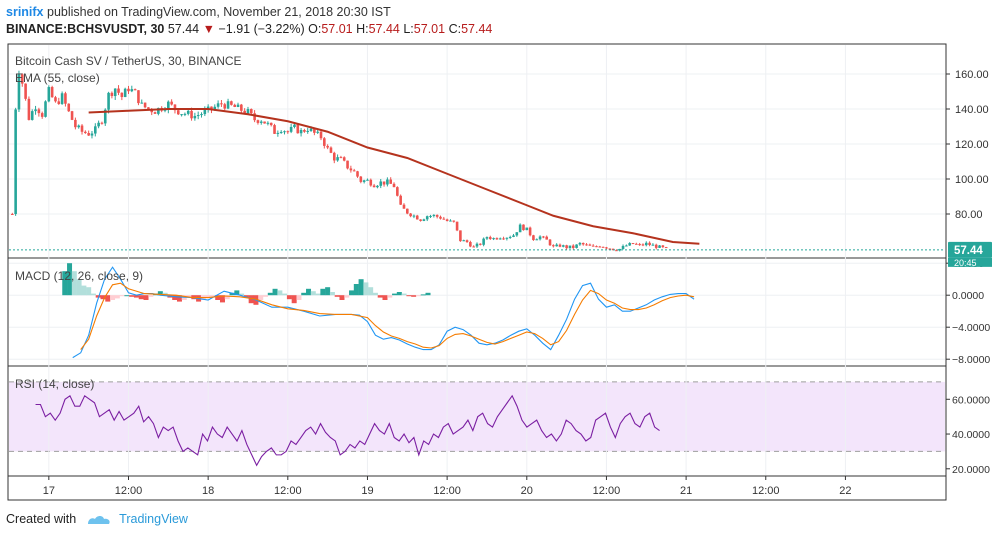 The width and height of the screenshot is (1006, 538). Describe the element at coordinates (845, 491) in the screenshot. I see `x-tick-label: 22` at that location.